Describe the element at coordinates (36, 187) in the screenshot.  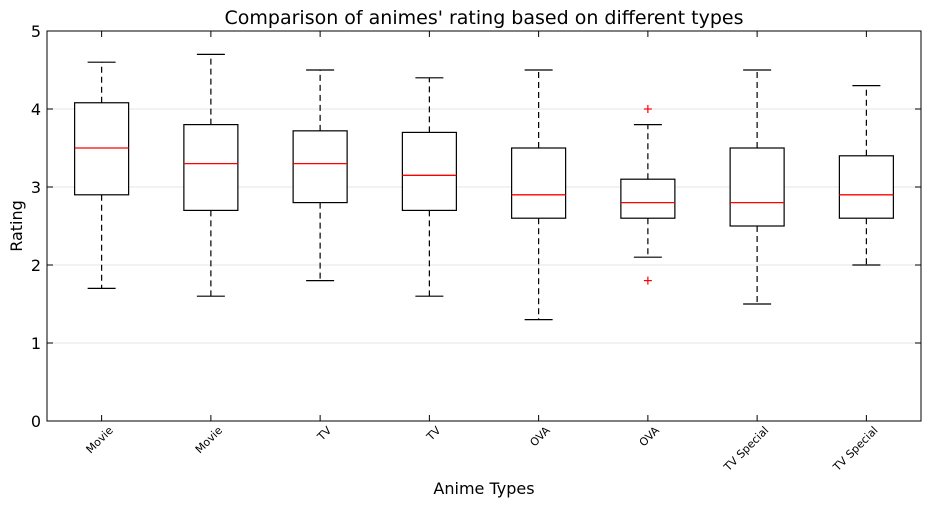
I see `y-tick-label: 3` at that location.